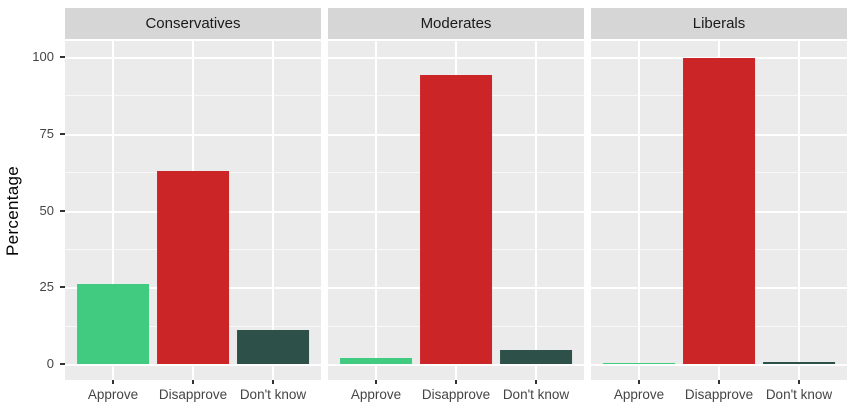 This screenshot has height=419, width=850. Describe the element at coordinates (46, 210) in the screenshot. I see `y-tick-label: 50` at that location.